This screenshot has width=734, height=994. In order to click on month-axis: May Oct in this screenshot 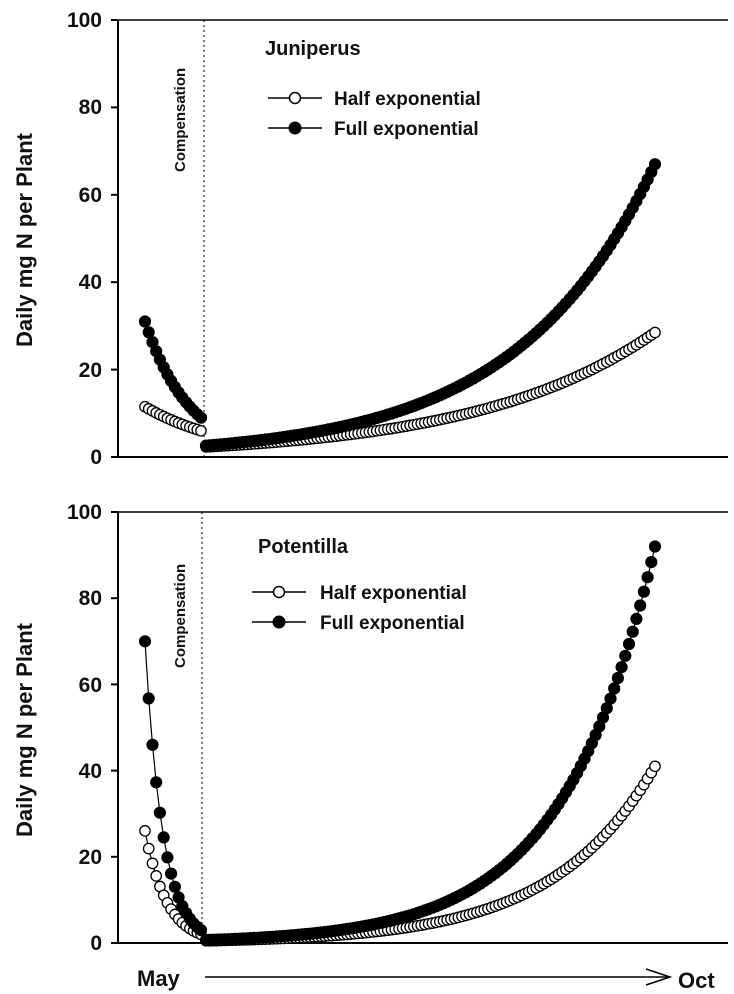, I will do `click(426, 979)`.